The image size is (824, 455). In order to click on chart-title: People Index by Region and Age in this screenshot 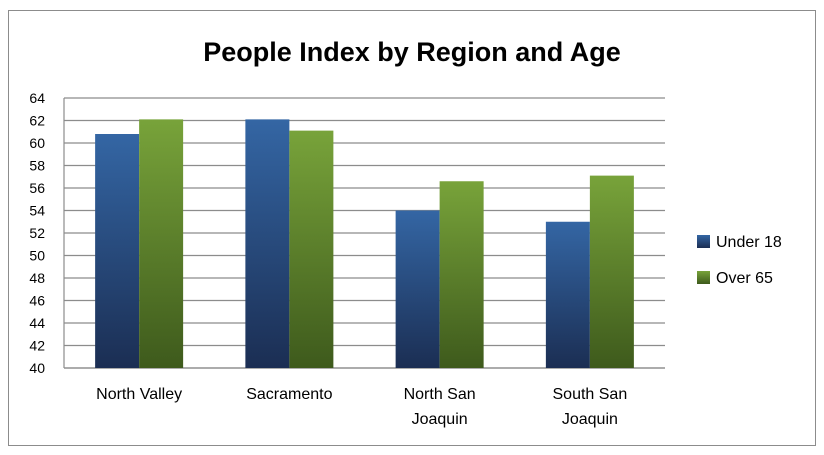, I will do `click(412, 52)`.